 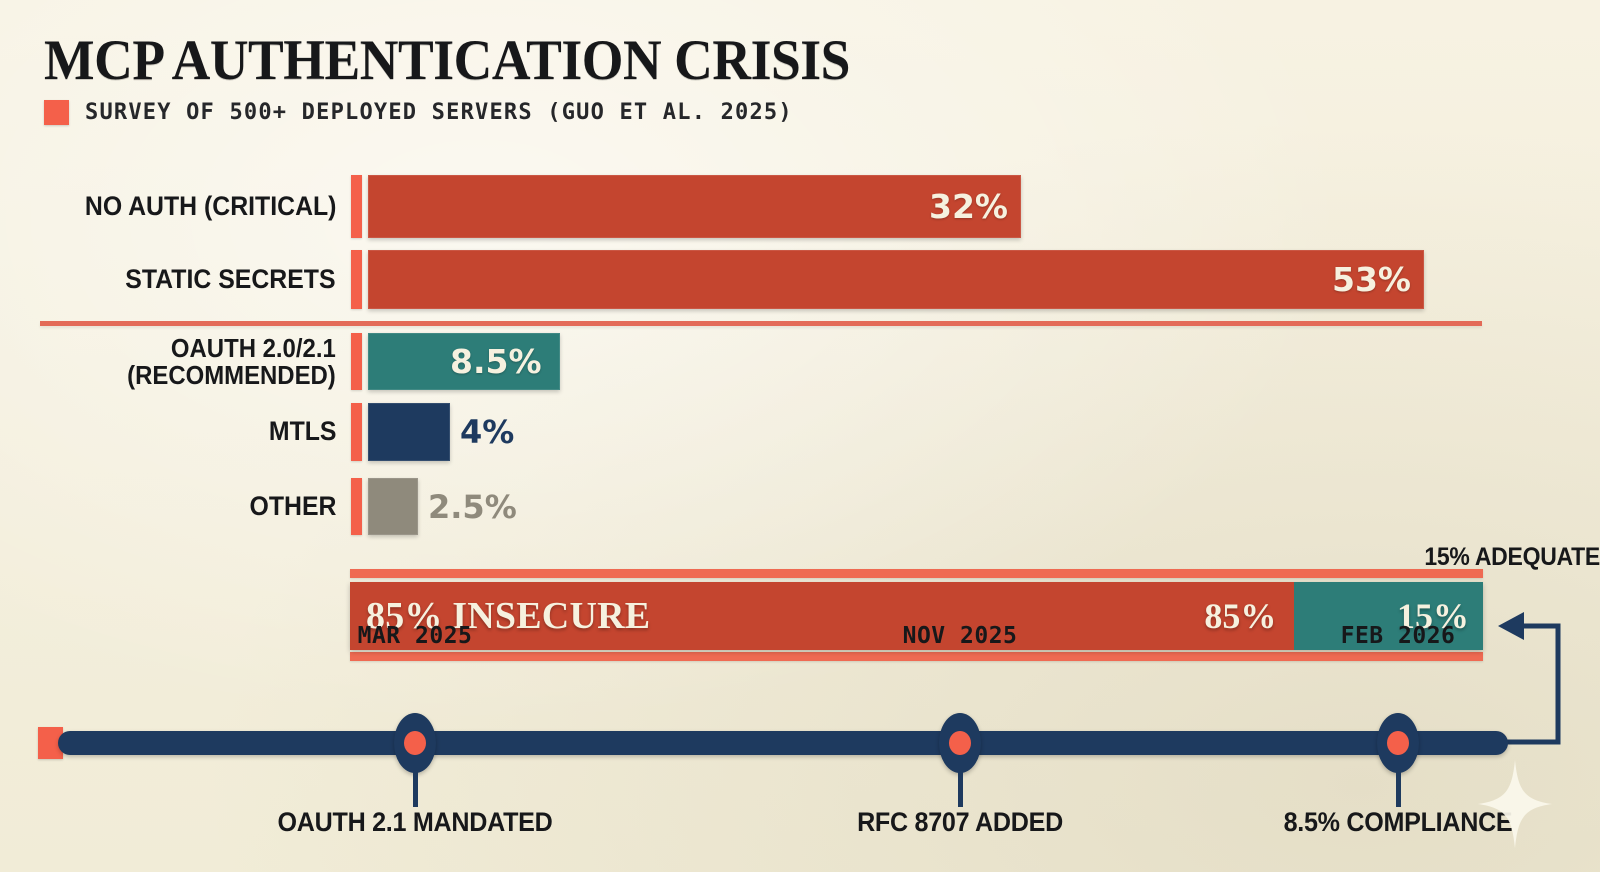 I want to click on bar-label-5: OTHER, so click(x=292, y=505).